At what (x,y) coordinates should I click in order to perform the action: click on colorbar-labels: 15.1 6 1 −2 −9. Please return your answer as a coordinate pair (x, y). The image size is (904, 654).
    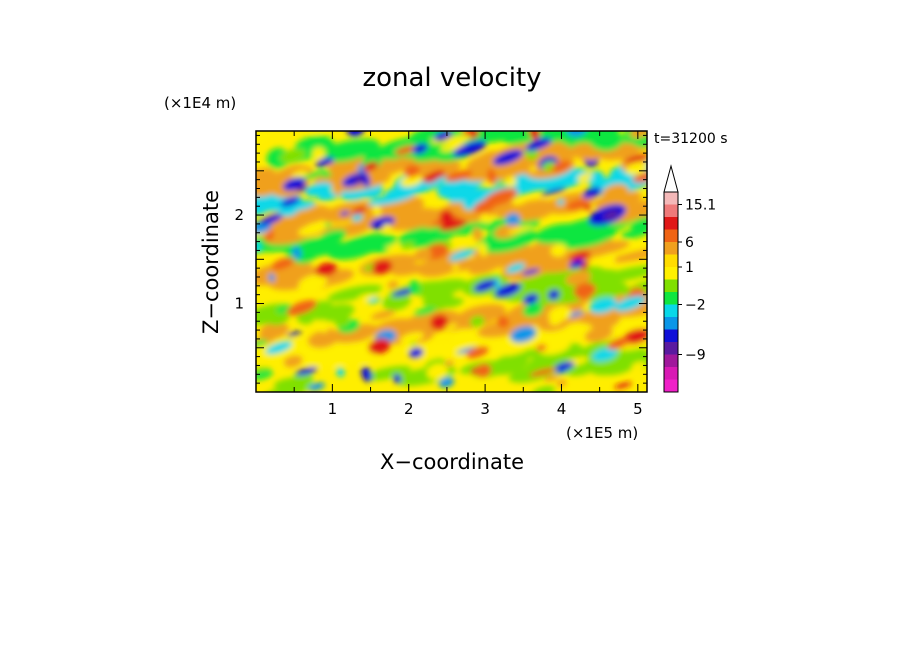
    Looking at the image, I should click on (697, 281).